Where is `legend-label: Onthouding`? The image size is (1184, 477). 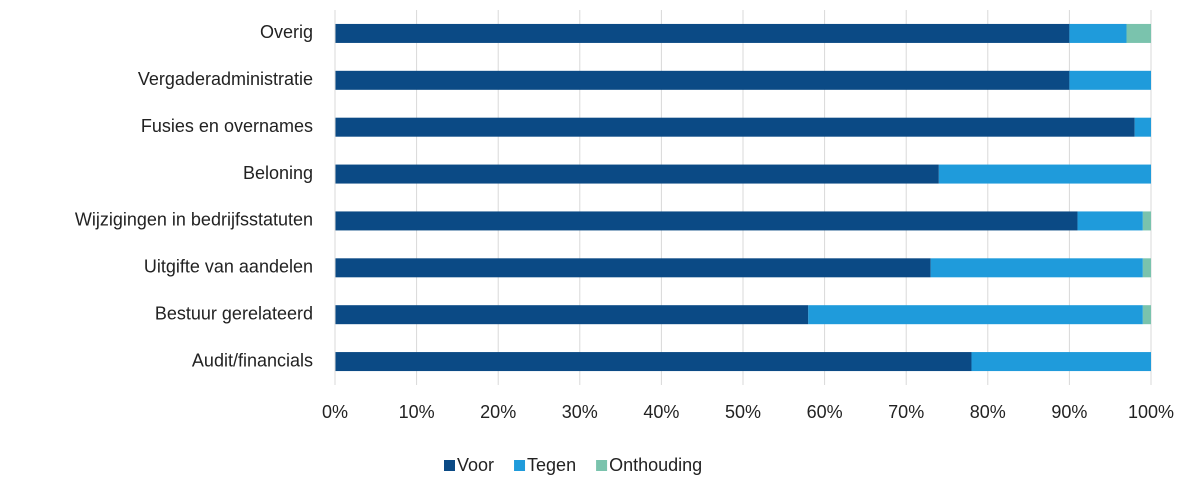
legend-label: Onthouding is located at coordinates (655, 465).